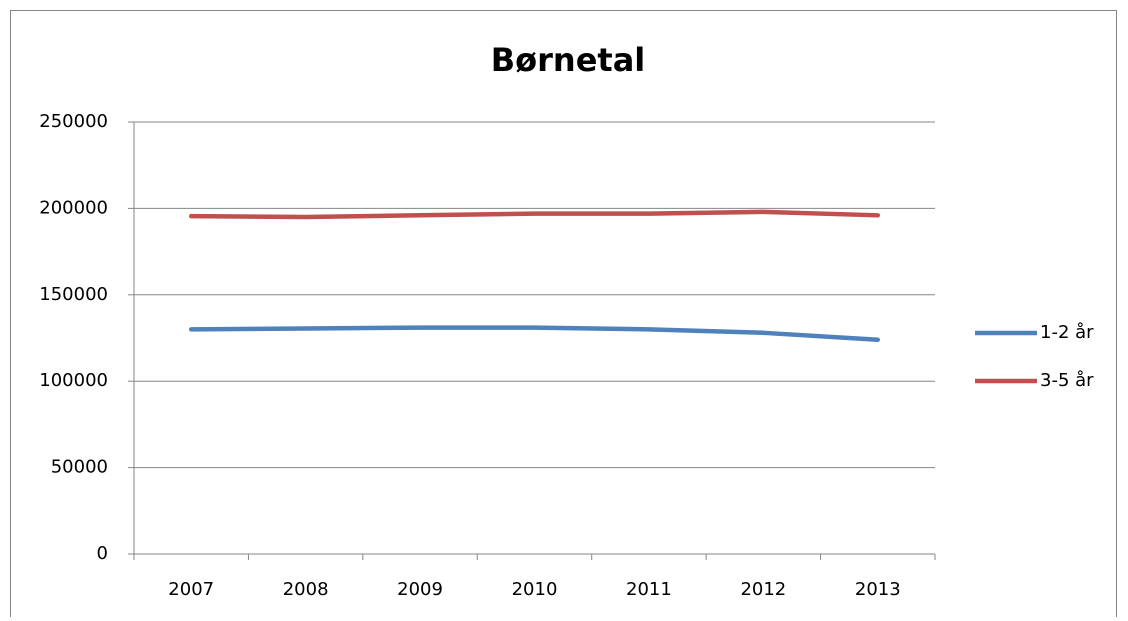 The image size is (1128, 621). I want to click on x-tick-label: 2007, so click(191, 589).